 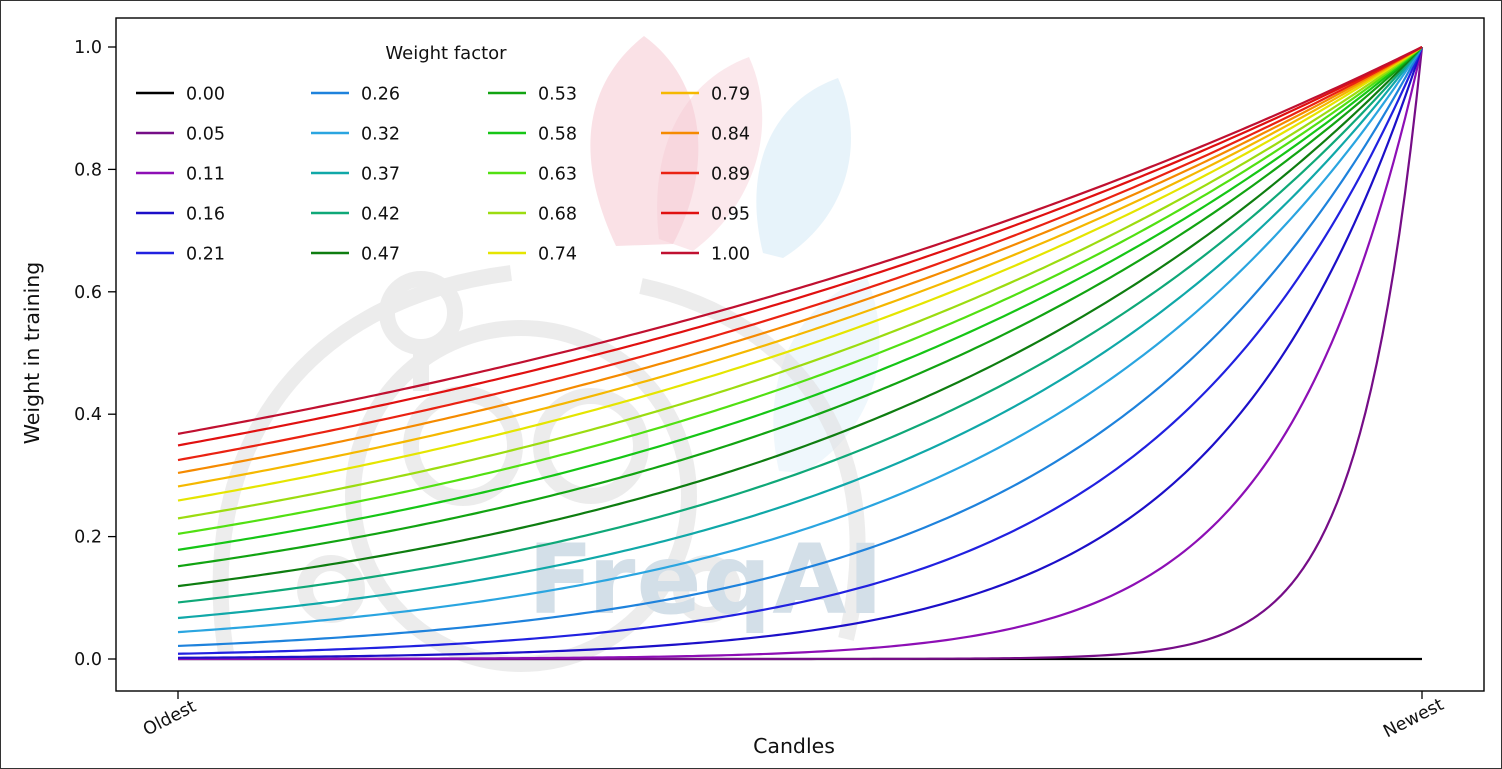 What do you see at coordinates (170, 719) in the screenshot?
I see `x-tick-label-oldest: Oldest` at bounding box center [170, 719].